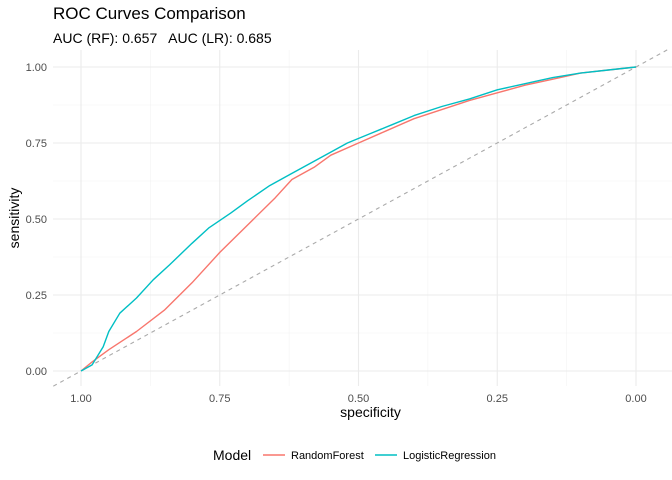 Image resolution: width=672 pixels, height=480 pixels. What do you see at coordinates (327, 456) in the screenshot?
I see `legend-label-randomforest: RandomForest` at bounding box center [327, 456].